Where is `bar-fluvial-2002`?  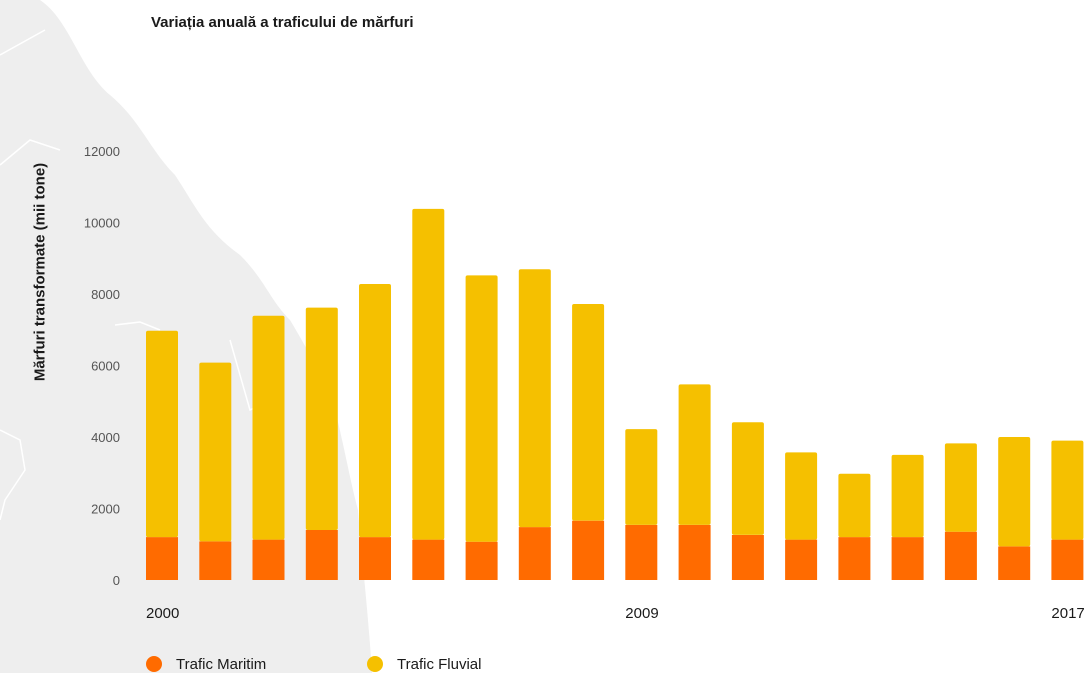
bar-fluvial-2002 is located at coordinates (268, 427).